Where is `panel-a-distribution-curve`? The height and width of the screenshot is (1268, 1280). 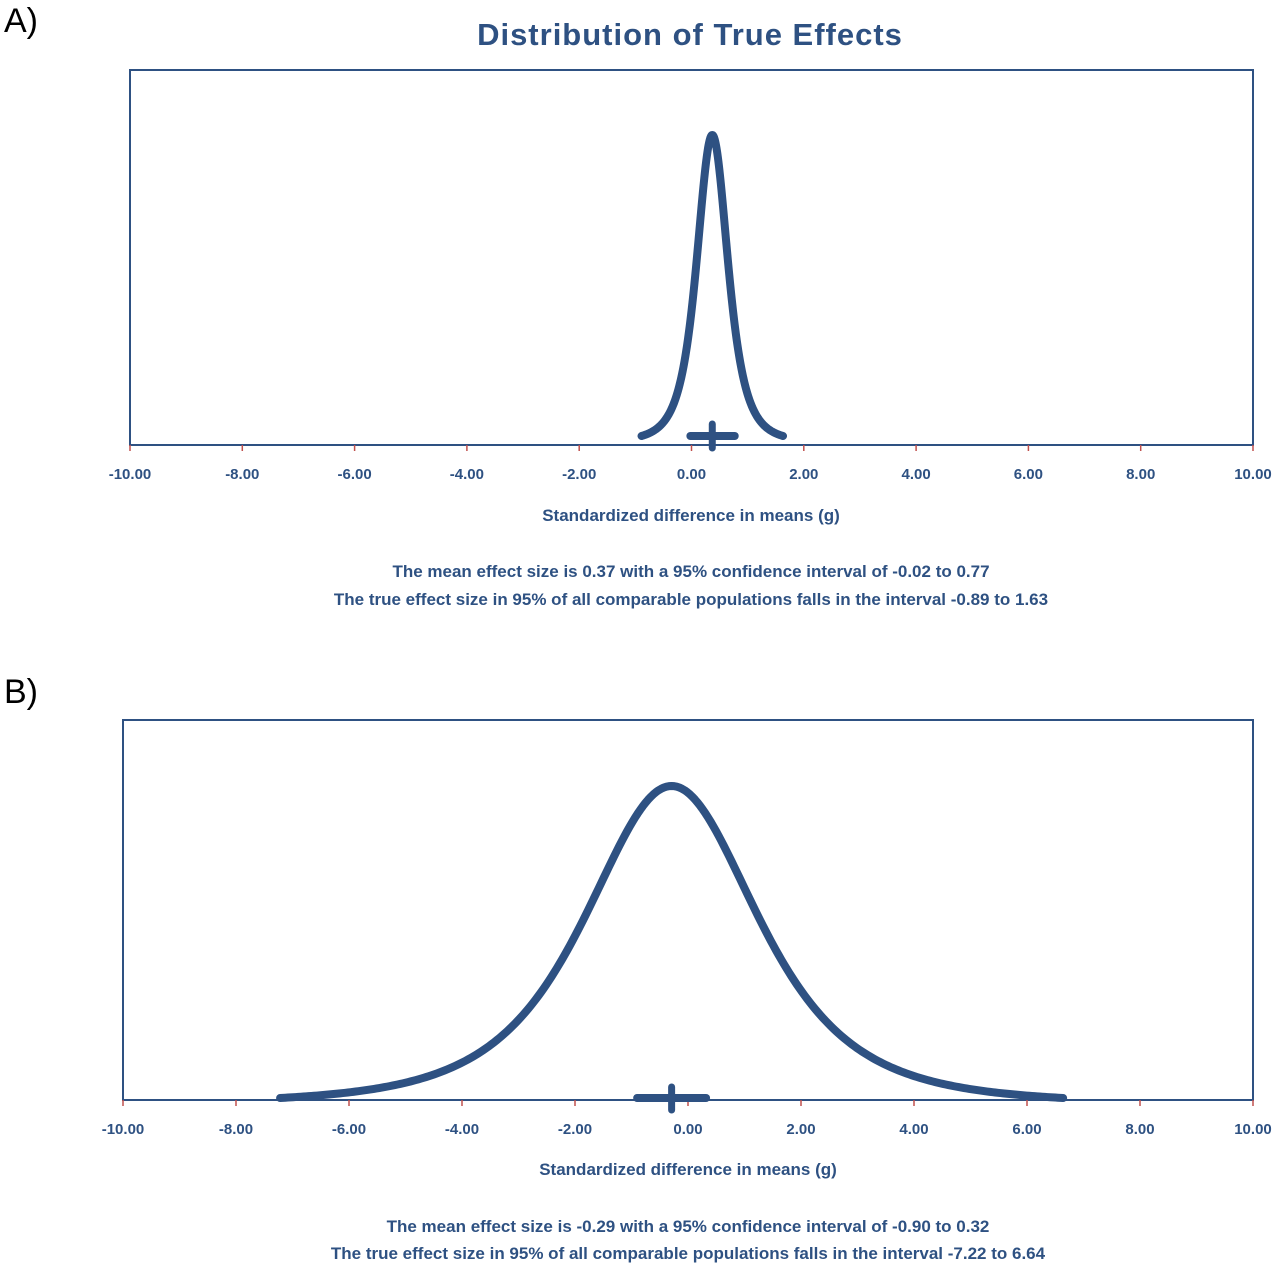 panel-a-distribution-curve is located at coordinates (712, 285).